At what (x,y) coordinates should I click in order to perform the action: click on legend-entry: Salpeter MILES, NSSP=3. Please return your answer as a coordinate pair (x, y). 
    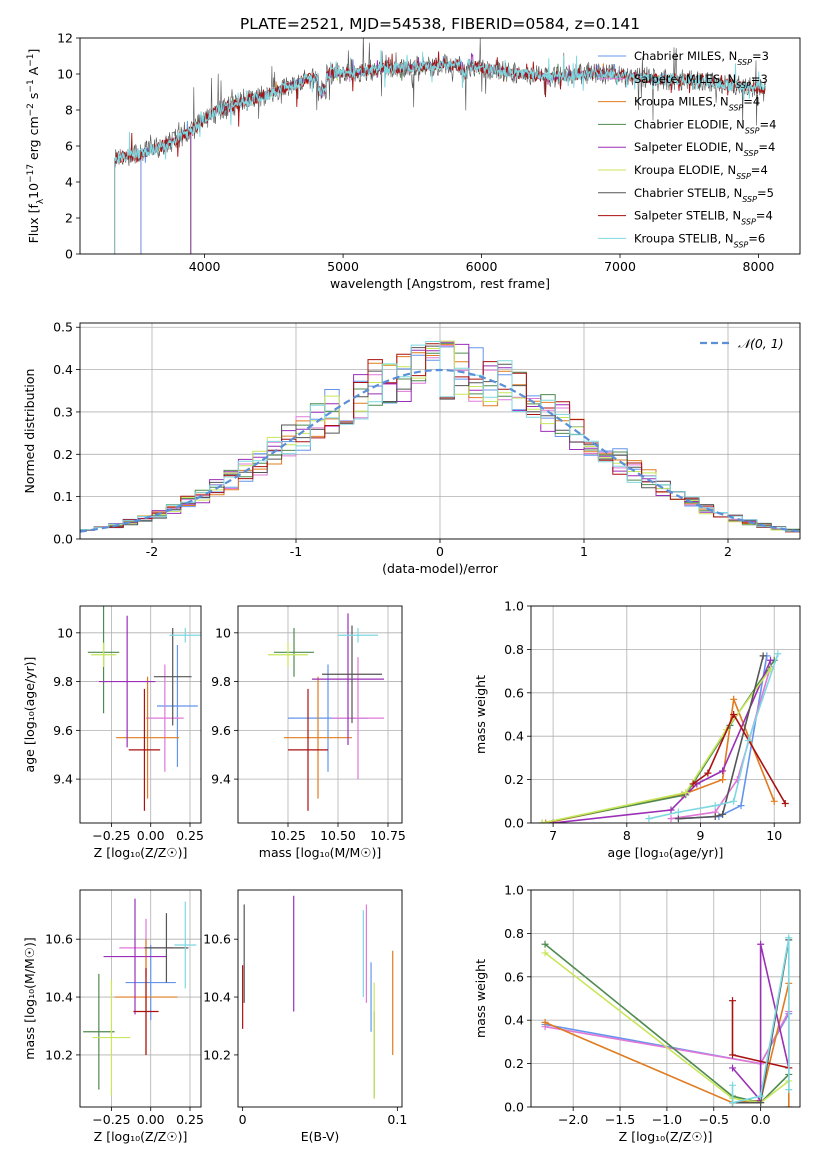
    Looking at the image, I should click on (701, 81).